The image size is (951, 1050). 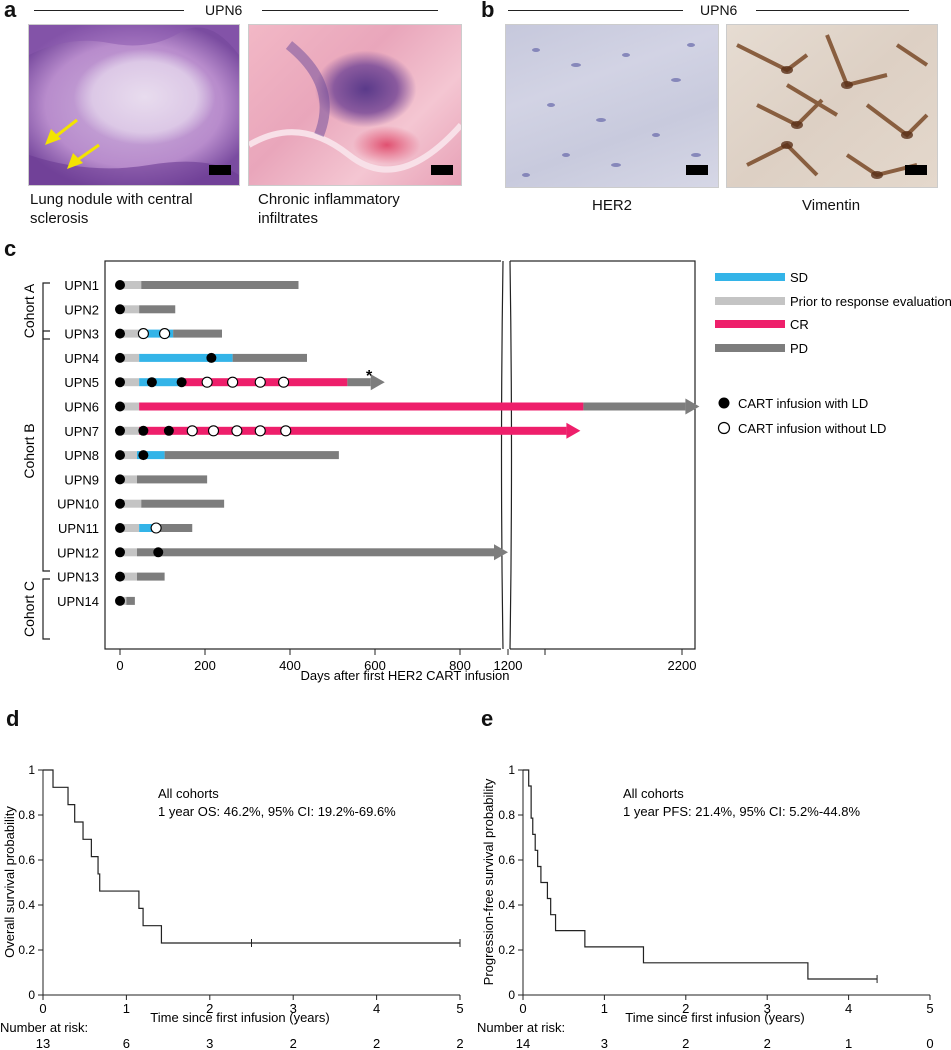 I want to click on number-at-risk-row: 14 3 2 2 1 0, so click(x=725, y=1043).